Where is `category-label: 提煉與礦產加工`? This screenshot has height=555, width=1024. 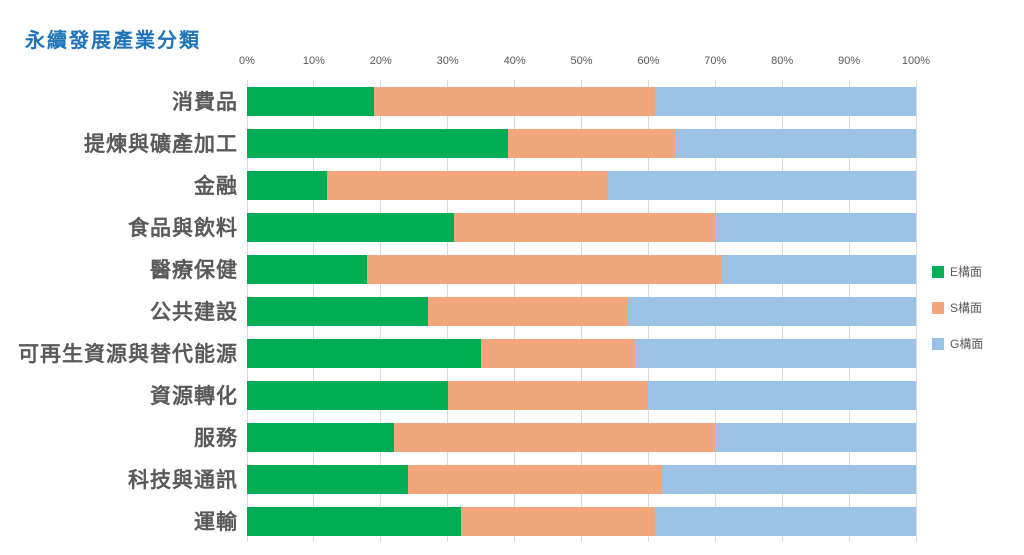
category-label: 提煉與礦產加工 is located at coordinates (161, 144).